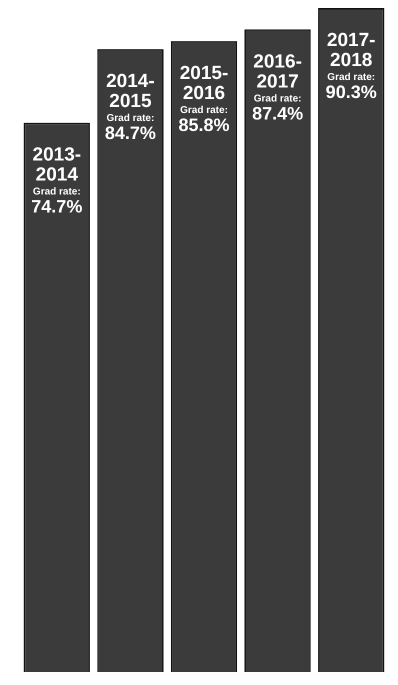 This screenshot has width=398, height=685. Describe the element at coordinates (204, 83) in the screenshot. I see `x-tick-label: 2015-2016` at that location.